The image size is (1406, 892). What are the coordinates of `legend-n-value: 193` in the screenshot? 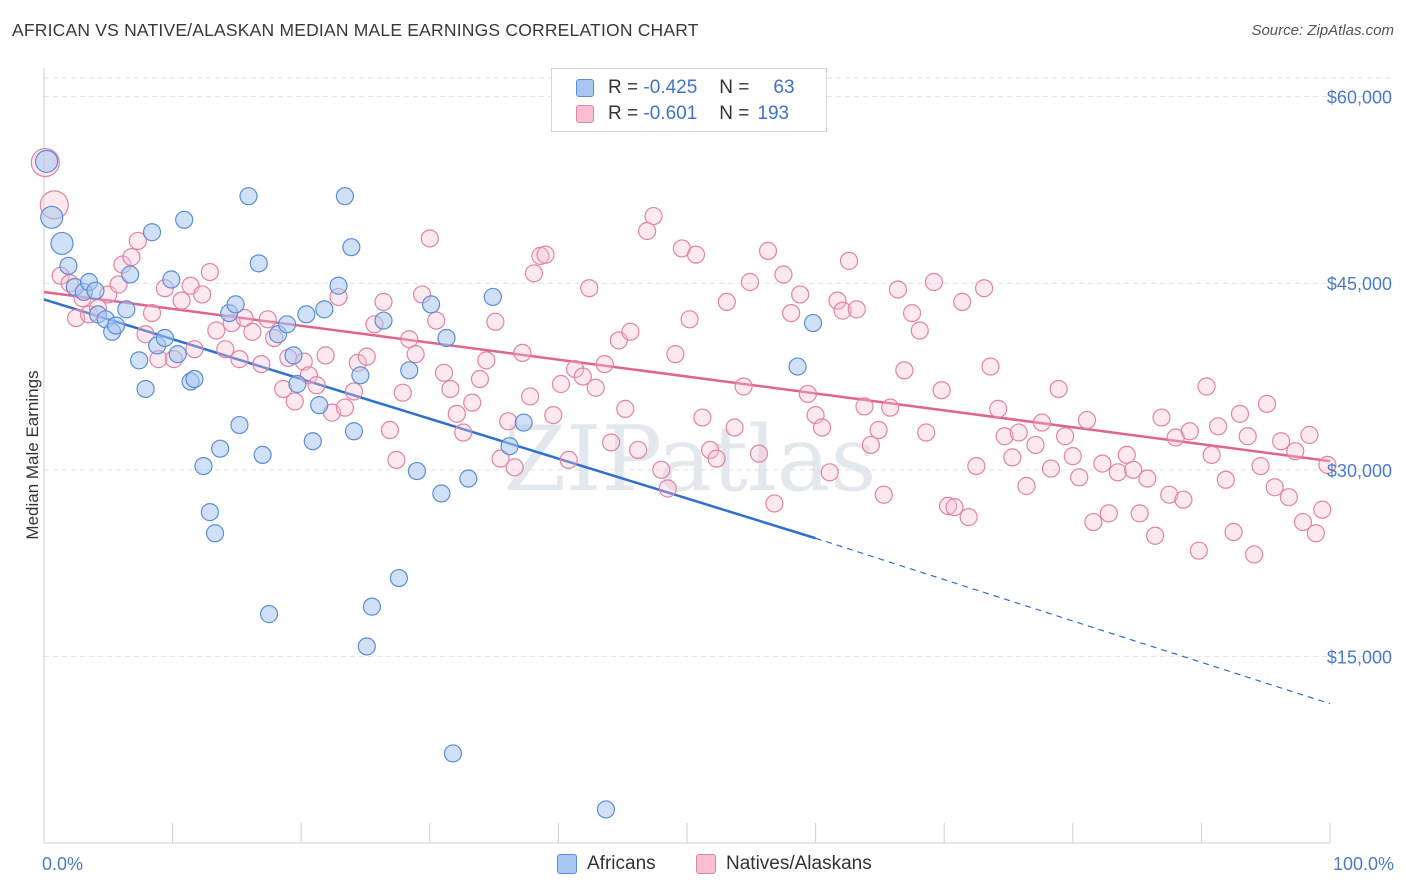 It's located at (773, 113).